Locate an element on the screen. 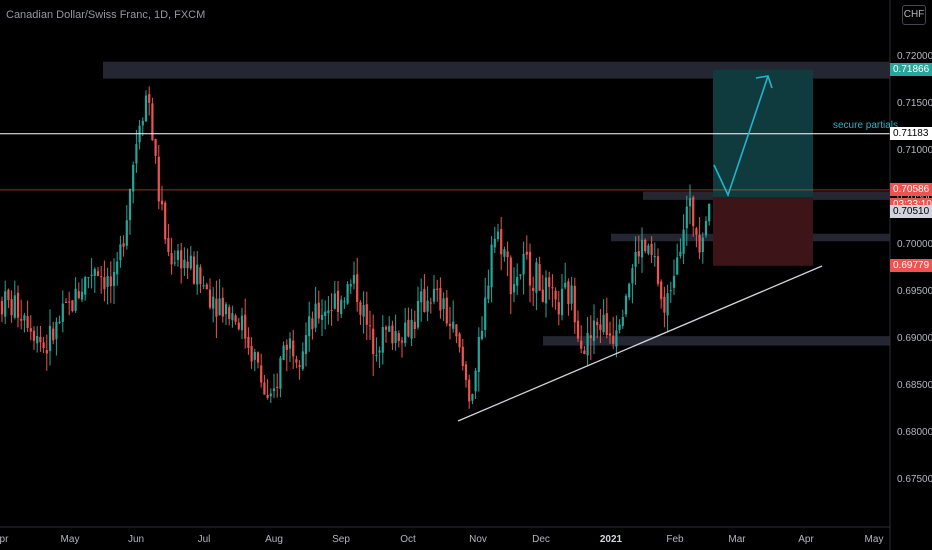 The width and height of the screenshot is (932, 550). long-position-tool is located at coordinates (763, 167).